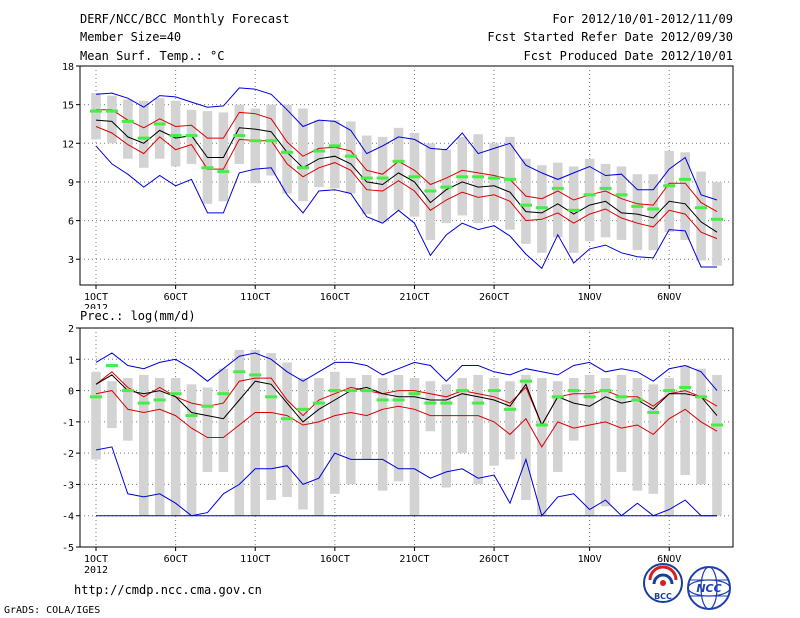  I want to click on prec-max-line, so click(406, 371).